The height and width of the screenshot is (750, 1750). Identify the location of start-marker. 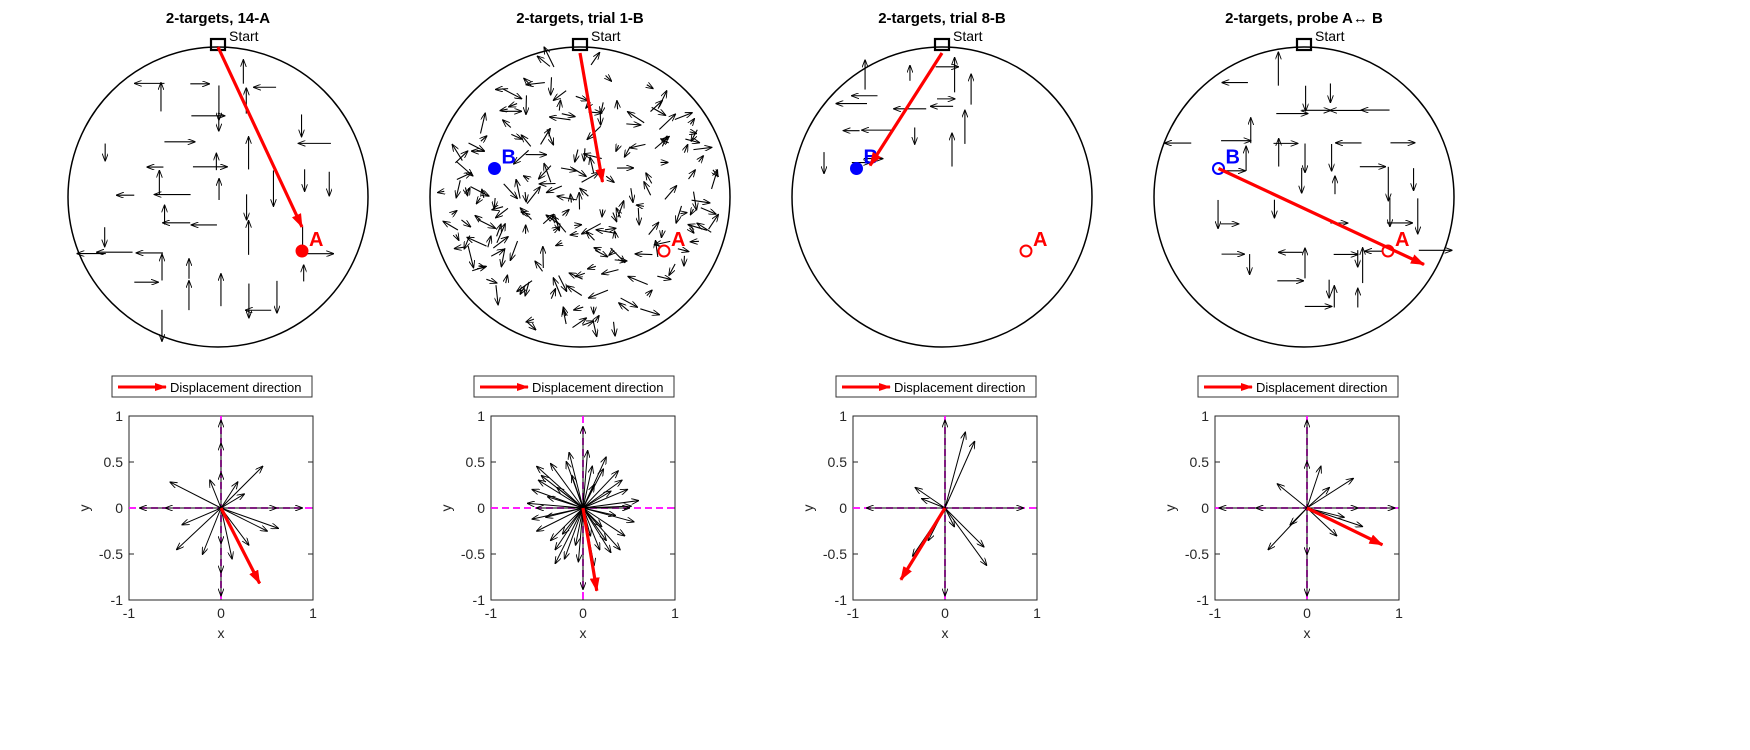
(1304, 44).